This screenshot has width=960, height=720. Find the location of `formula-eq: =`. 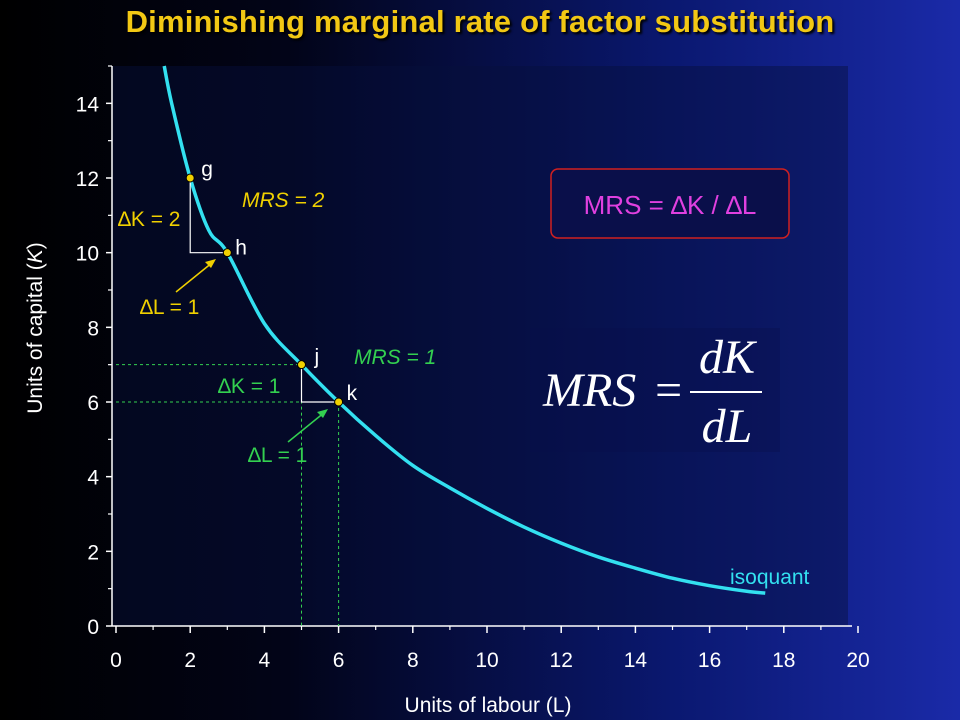

formula-eq: = is located at coordinates (668, 390).